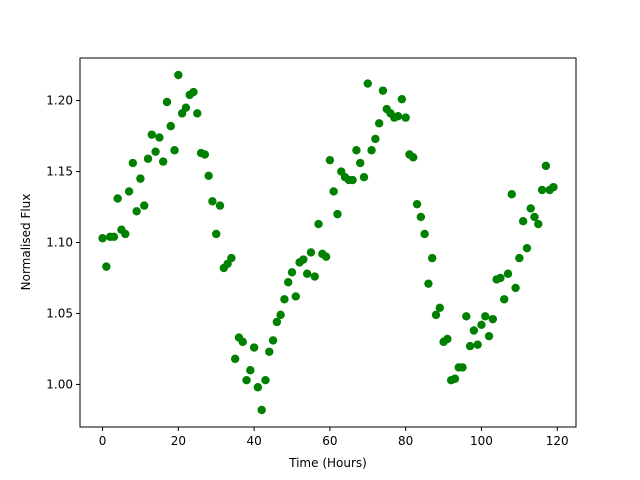 The height and width of the screenshot is (480, 640). I want to click on x-tick-label: 100, so click(481, 441).